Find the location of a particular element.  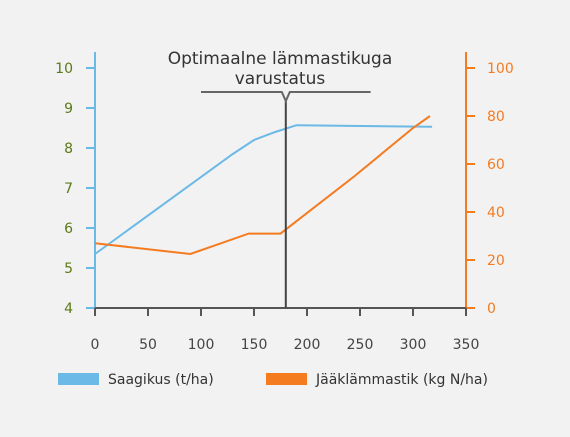

y-left-tick-label: 8 is located at coordinates (68, 149).